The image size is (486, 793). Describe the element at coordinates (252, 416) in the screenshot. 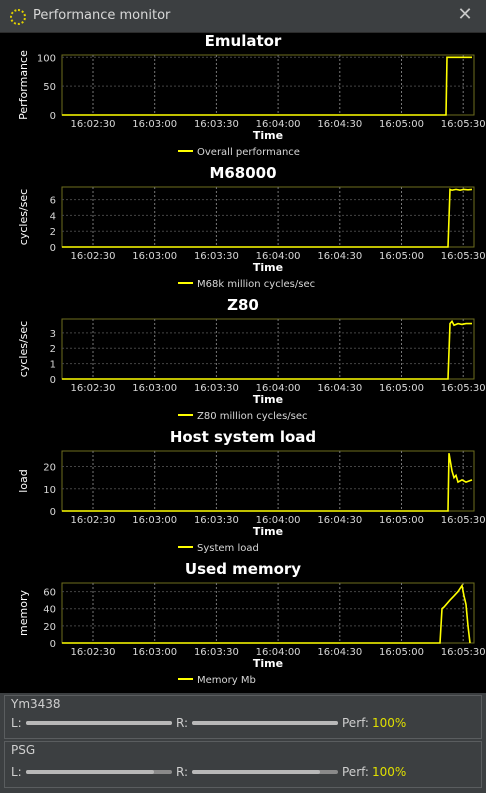

I see `legend-label: Z80 million cycles/sec` at that location.